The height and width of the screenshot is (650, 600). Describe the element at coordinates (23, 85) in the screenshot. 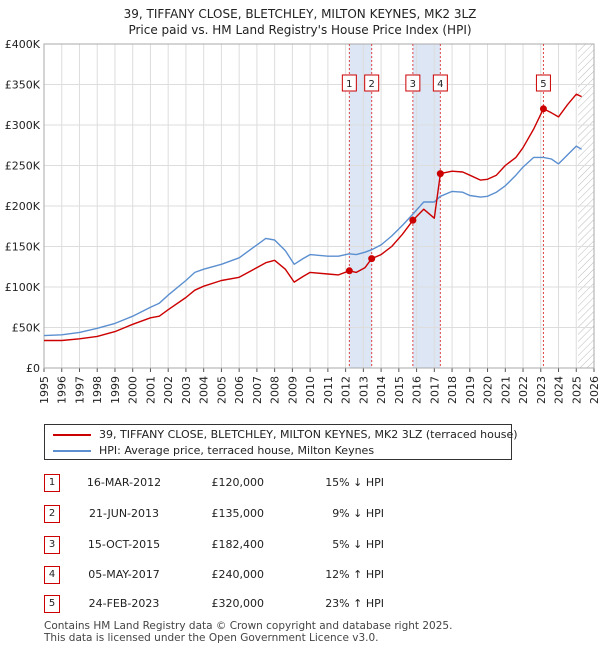

I see `y-tick-label: £350K` at that location.